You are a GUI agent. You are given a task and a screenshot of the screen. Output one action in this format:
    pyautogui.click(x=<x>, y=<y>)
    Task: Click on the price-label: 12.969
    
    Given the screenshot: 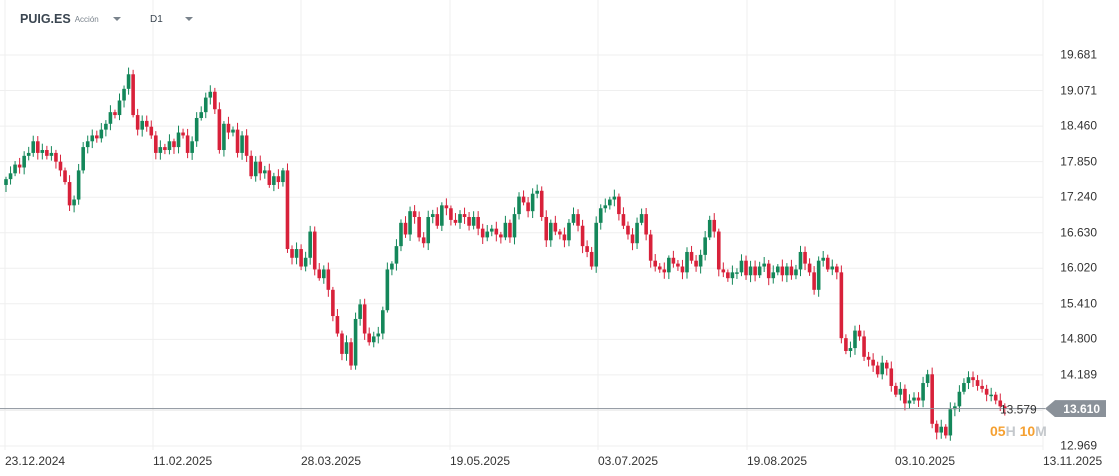 What is the action you would take?
    pyautogui.click(x=1078, y=445)
    